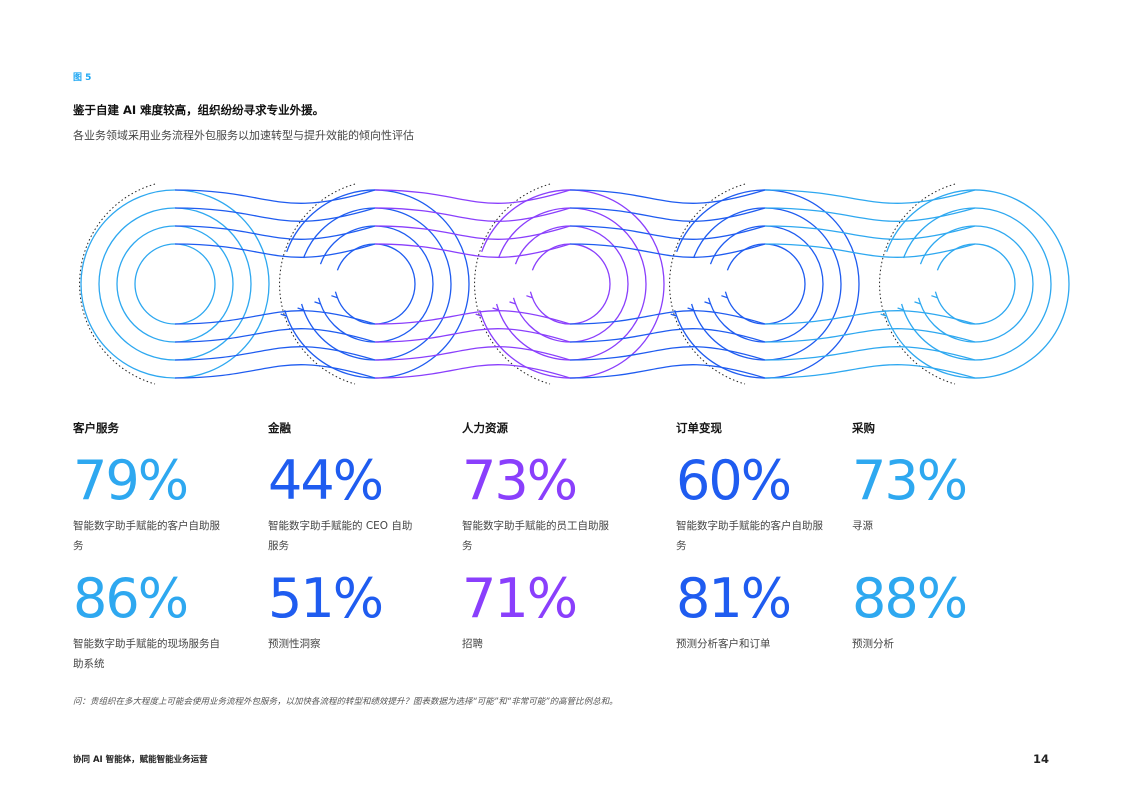 The height and width of the screenshot is (793, 1121). What do you see at coordinates (723, 644) in the screenshot?
I see `stat-description: 预测分析客户和订单` at bounding box center [723, 644].